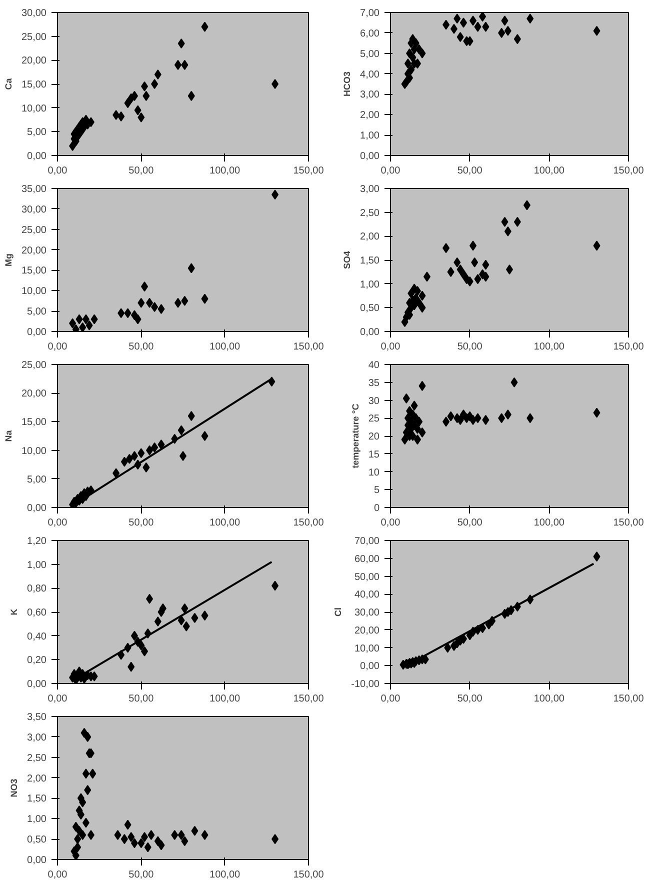 The width and height of the screenshot is (672, 889). What do you see at coordinates (37, 840) in the screenshot?
I see `y-tick-label: 0,50` at bounding box center [37, 840].